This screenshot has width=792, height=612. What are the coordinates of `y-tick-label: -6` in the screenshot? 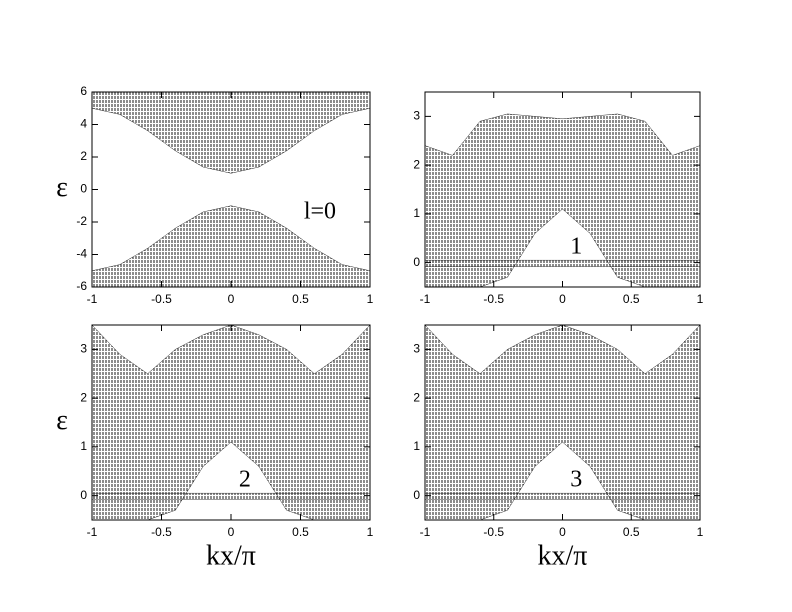 It's located at (81, 286).